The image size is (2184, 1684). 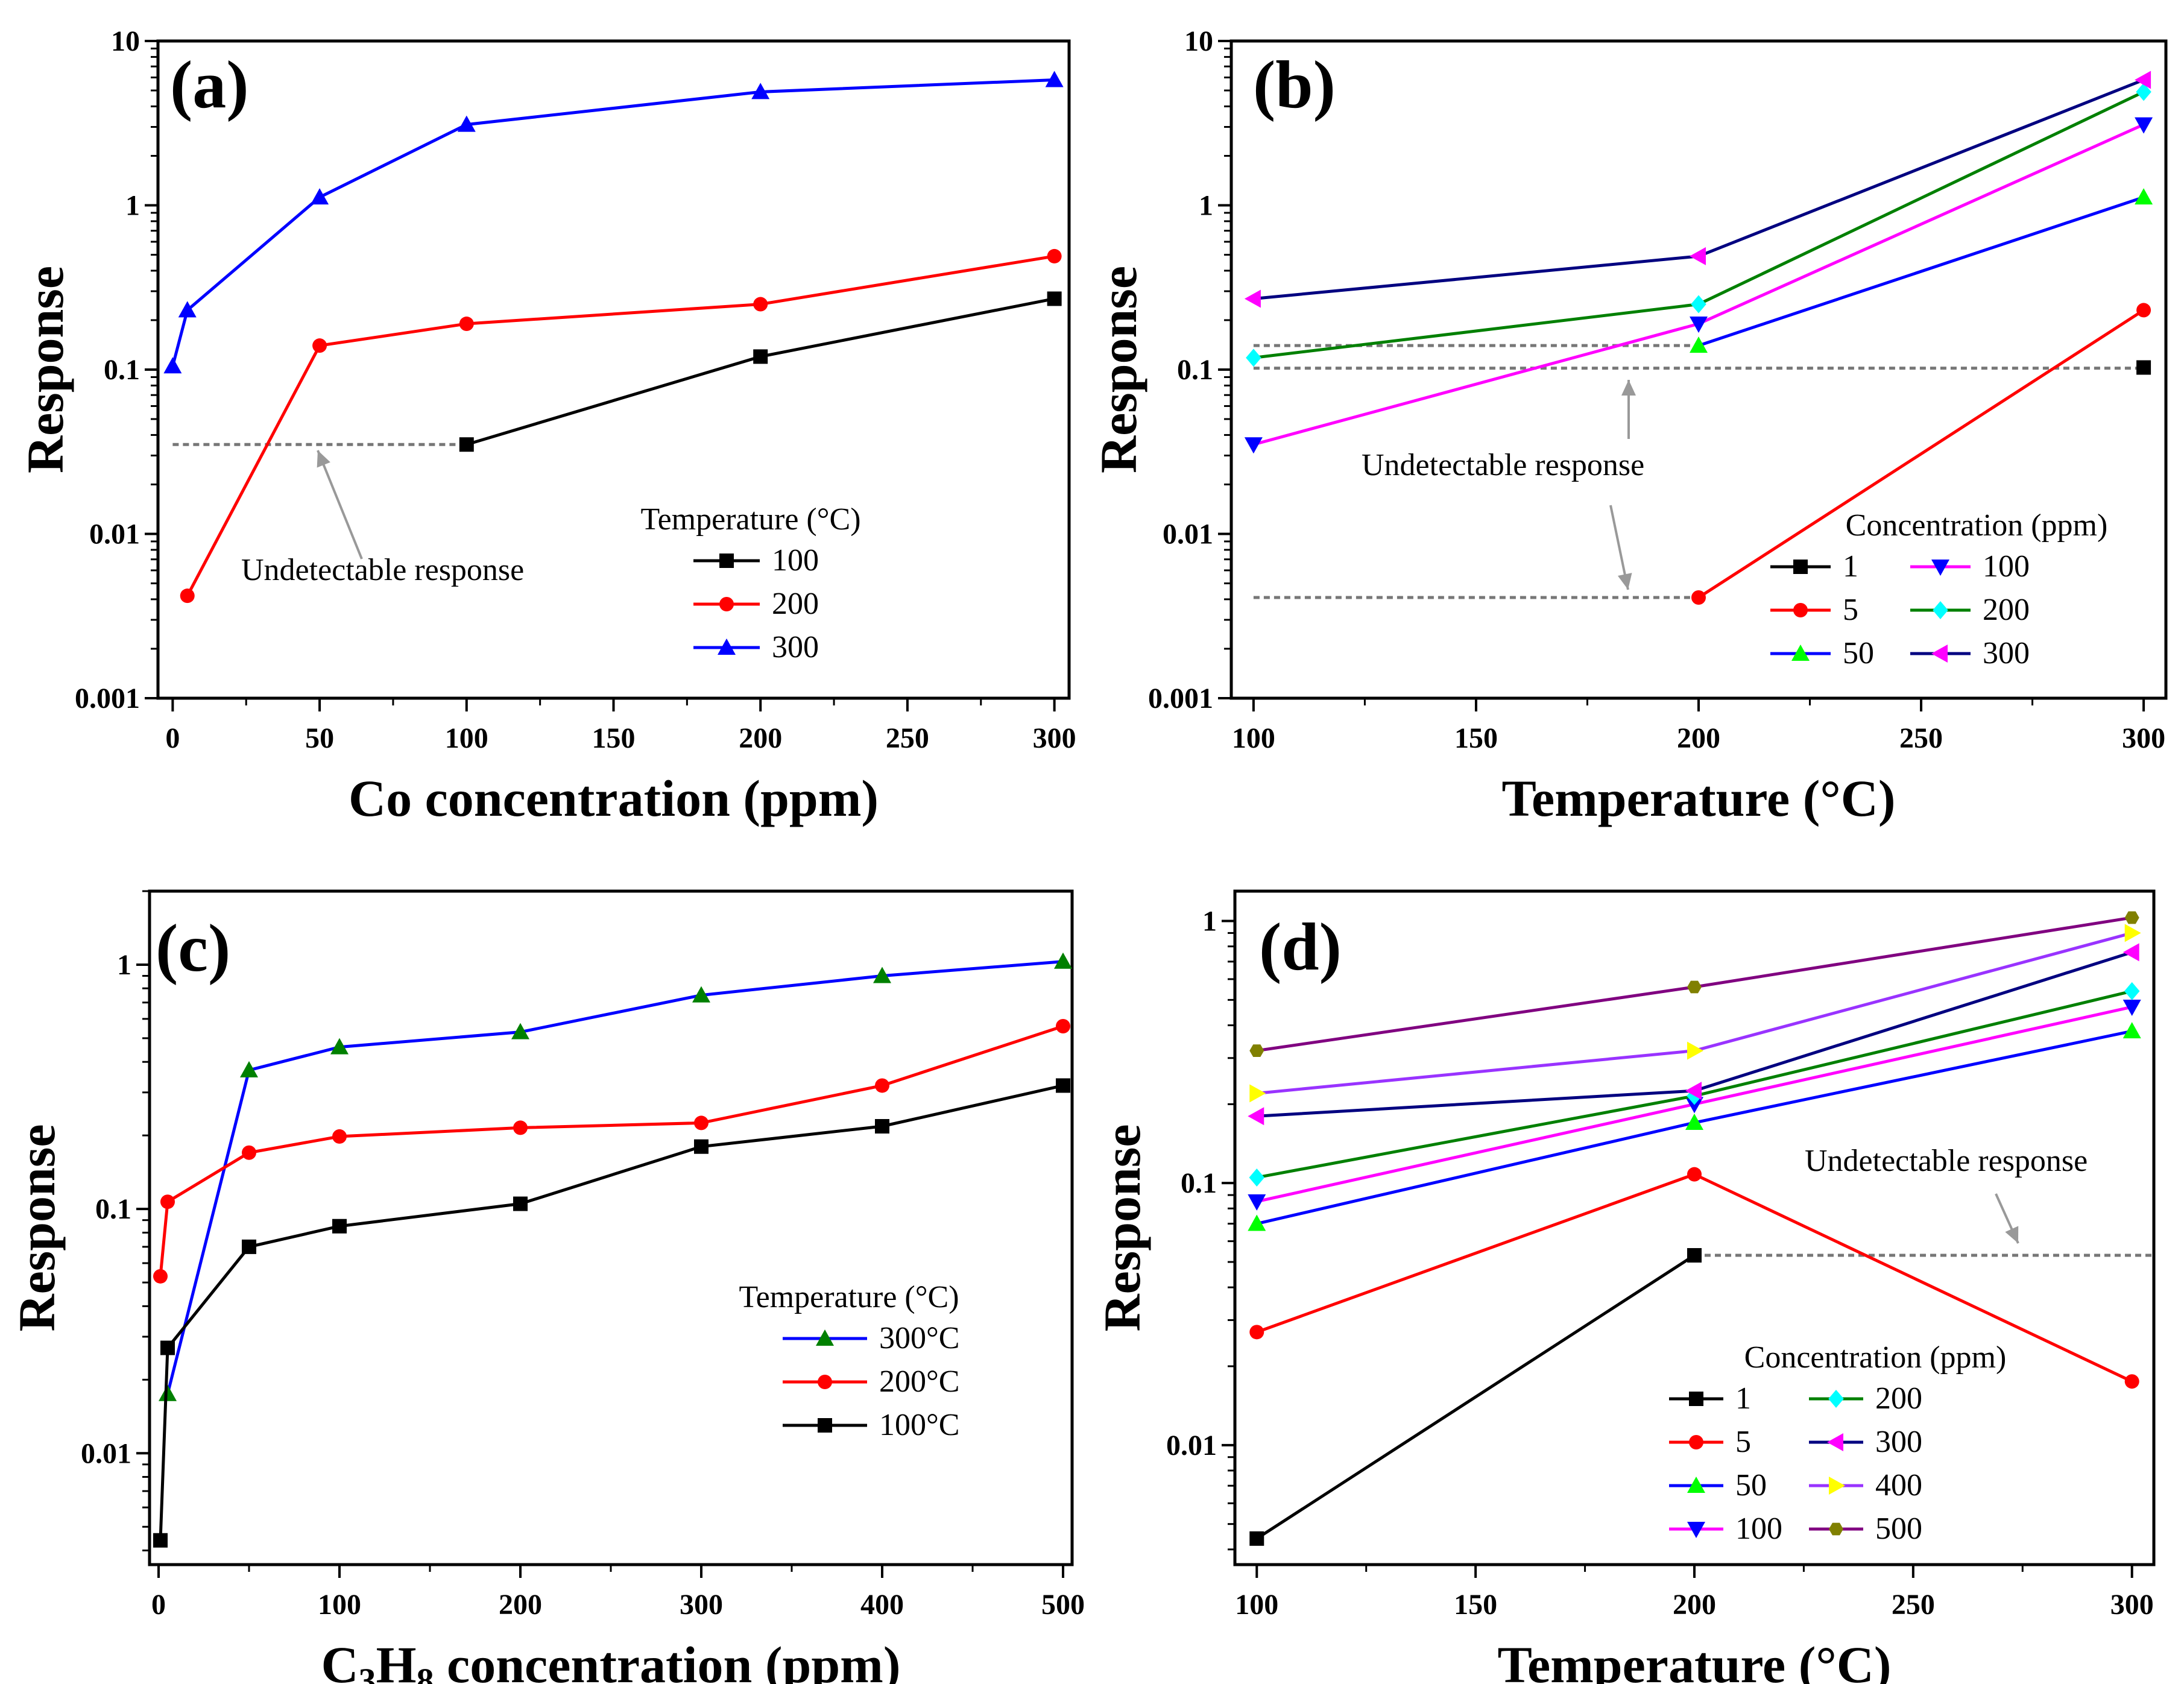 I want to click on legend-item: 300°C, so click(x=871, y=1338).